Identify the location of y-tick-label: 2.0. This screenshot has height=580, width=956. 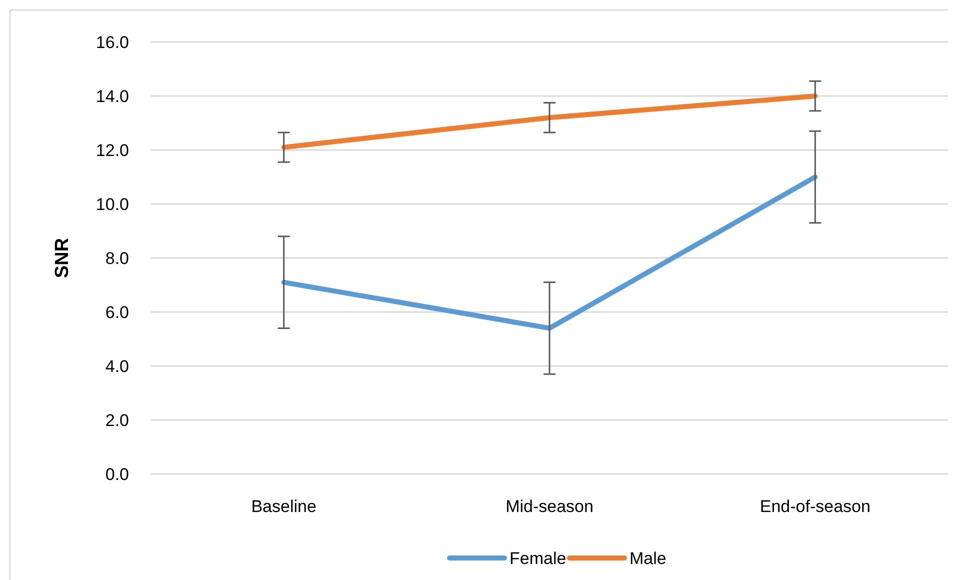
(117, 420).